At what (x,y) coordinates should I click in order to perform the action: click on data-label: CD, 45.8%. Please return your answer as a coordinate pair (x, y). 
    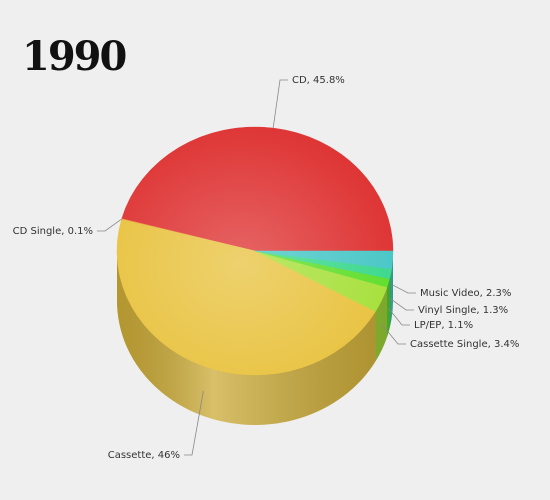
    Looking at the image, I should click on (318, 80).